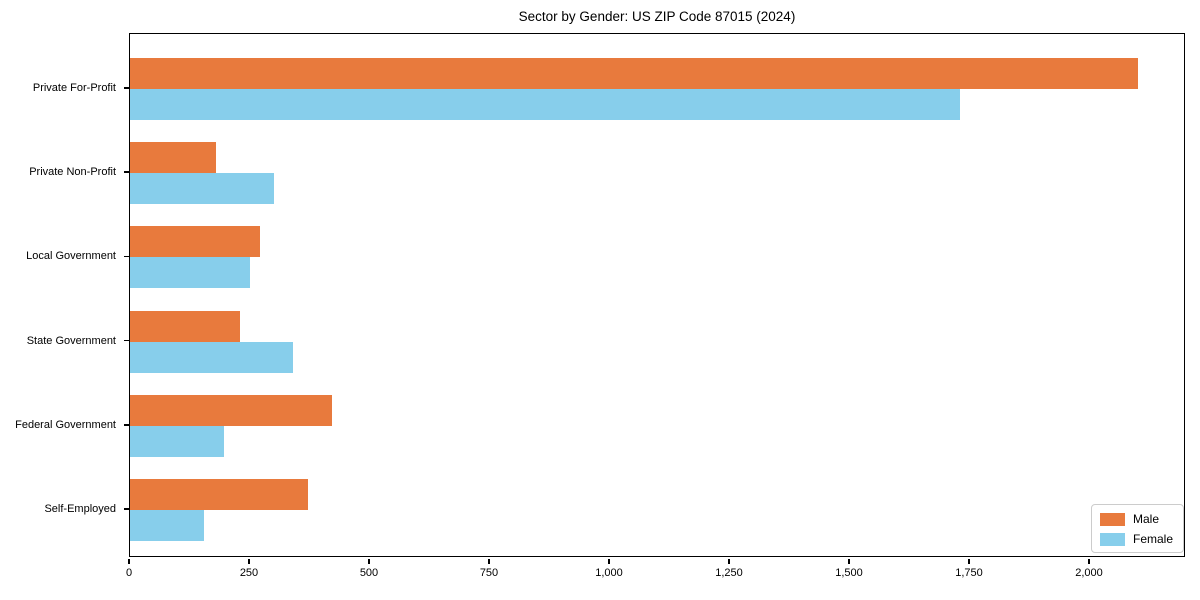 This screenshot has width=1200, height=600. What do you see at coordinates (71, 256) in the screenshot?
I see `y-category-label-2: Local Government` at bounding box center [71, 256].